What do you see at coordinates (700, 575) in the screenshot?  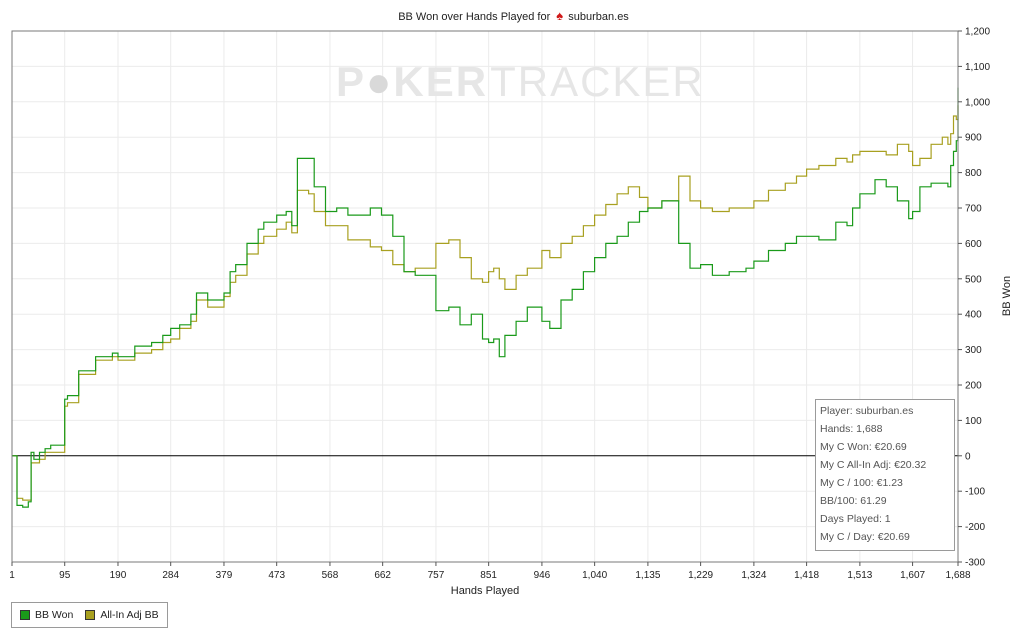 I see `x-tick-label: 1,229` at bounding box center [700, 575].